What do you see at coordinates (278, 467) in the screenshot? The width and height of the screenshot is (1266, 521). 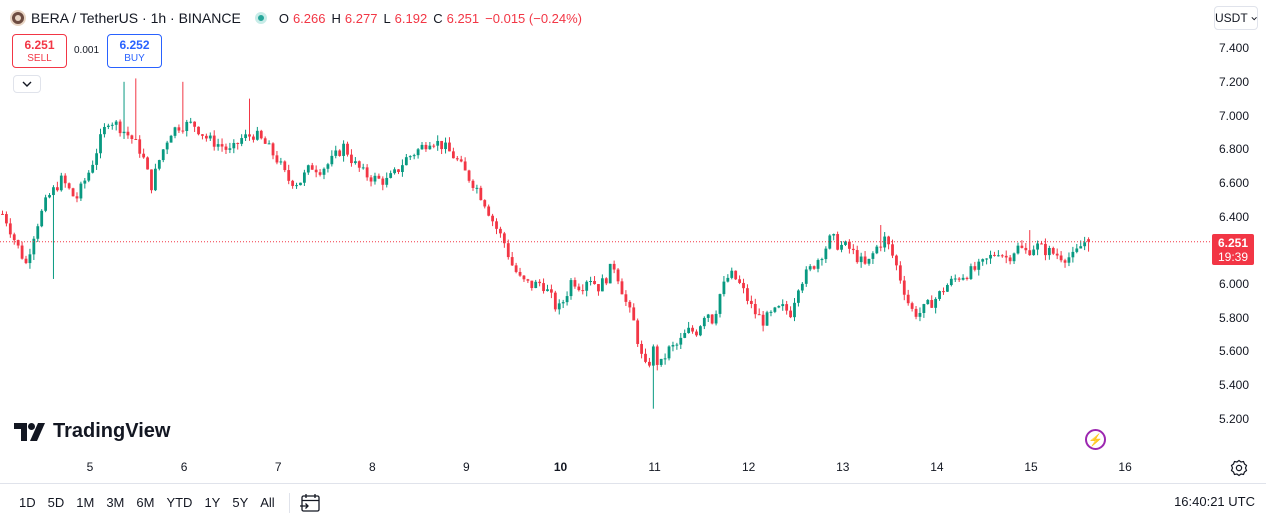 I see `time-tick-label: 7` at bounding box center [278, 467].